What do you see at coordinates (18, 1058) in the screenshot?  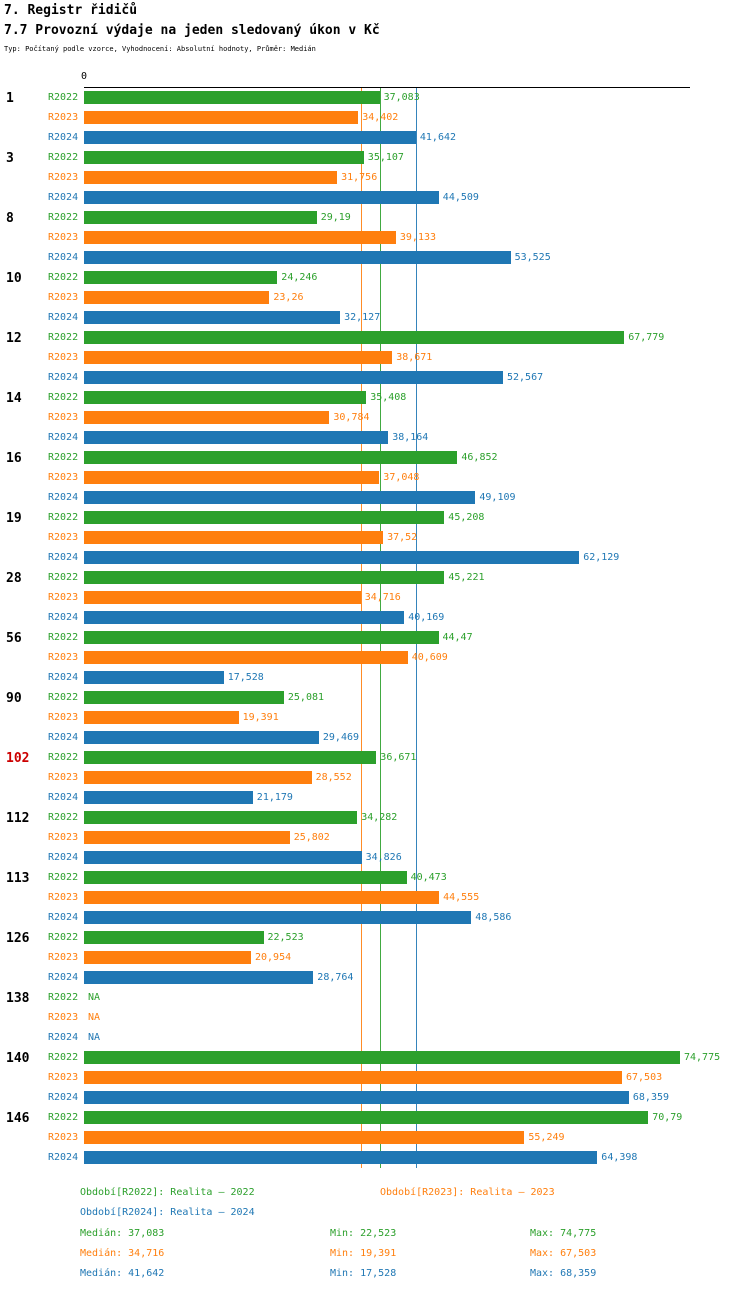 I see `group-id-140: 140` at bounding box center [18, 1058].